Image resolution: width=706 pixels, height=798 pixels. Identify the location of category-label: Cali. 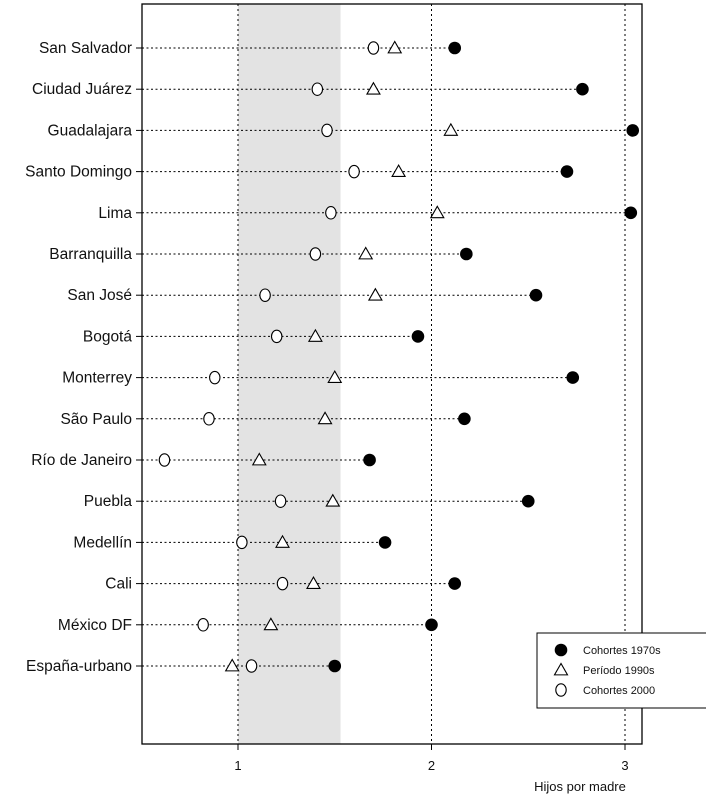
(118, 584).